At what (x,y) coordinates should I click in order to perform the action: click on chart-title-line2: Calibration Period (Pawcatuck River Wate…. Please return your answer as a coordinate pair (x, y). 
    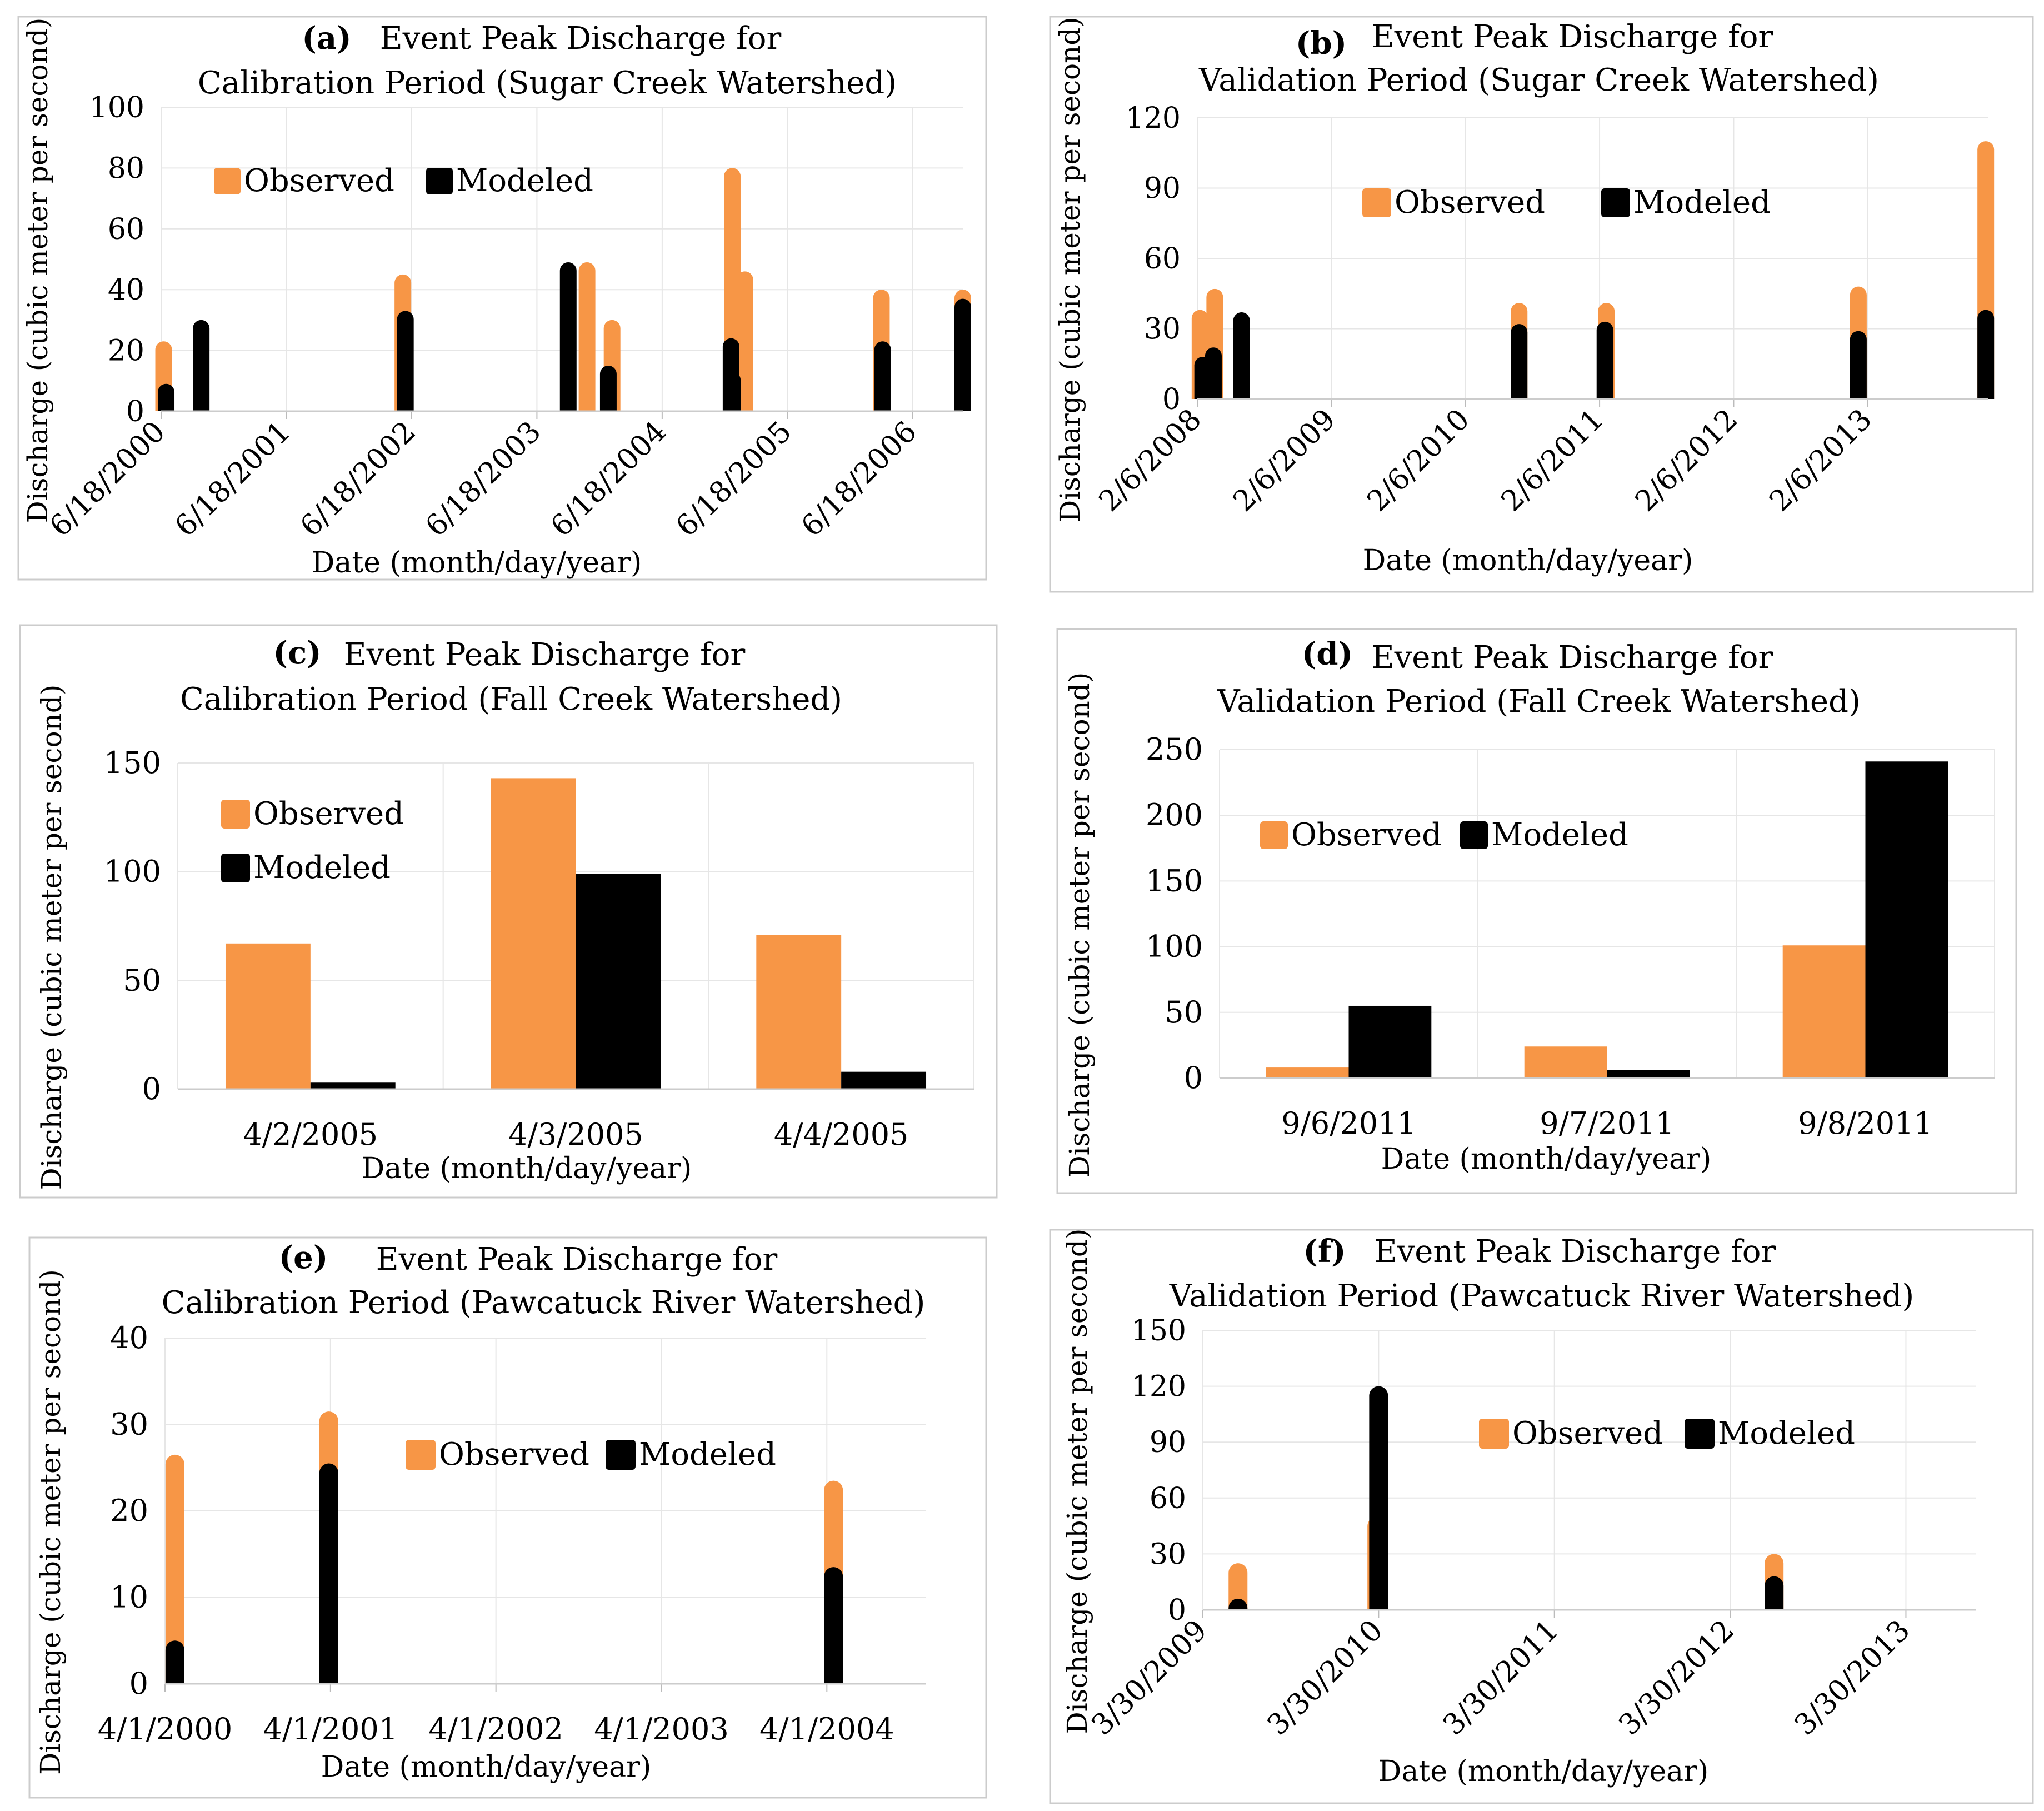
    Looking at the image, I should click on (544, 1303).